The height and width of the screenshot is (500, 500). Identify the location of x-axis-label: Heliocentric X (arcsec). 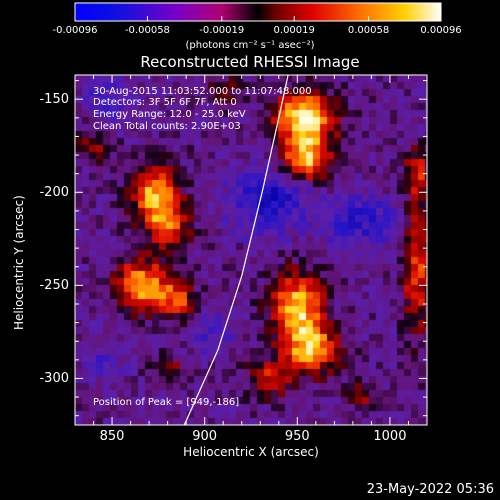
(251, 452).